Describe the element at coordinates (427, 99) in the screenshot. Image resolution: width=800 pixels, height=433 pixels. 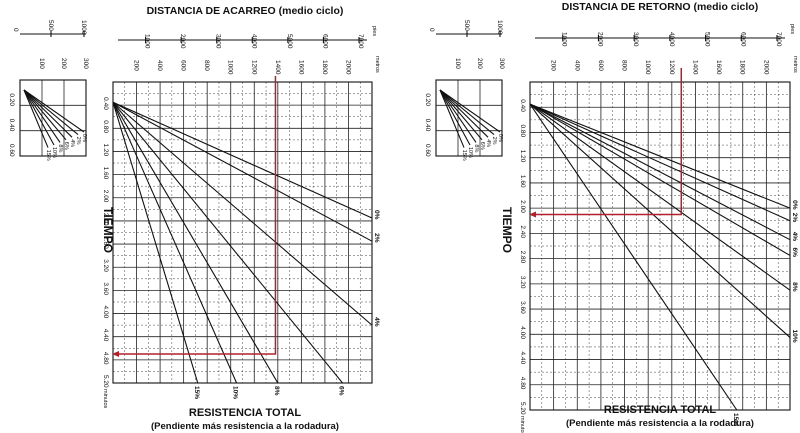
I see `inset-time-tick-label: 0.20` at that location.